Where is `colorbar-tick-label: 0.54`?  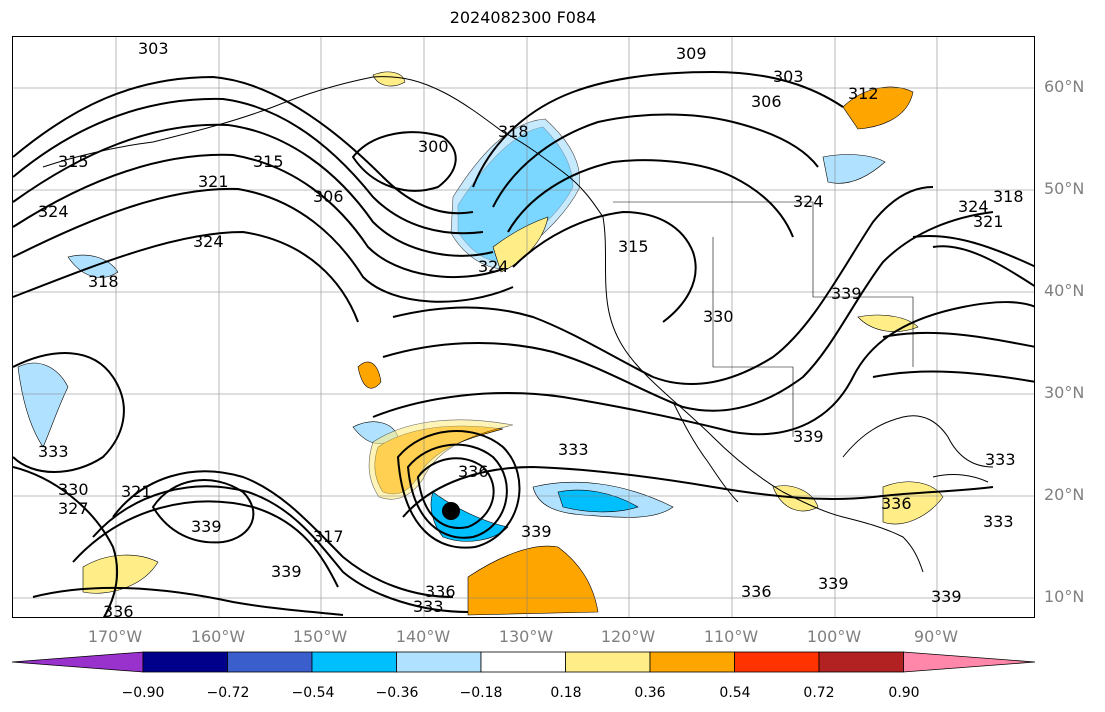
colorbar-tick-label: 0.54 is located at coordinates (735, 693).